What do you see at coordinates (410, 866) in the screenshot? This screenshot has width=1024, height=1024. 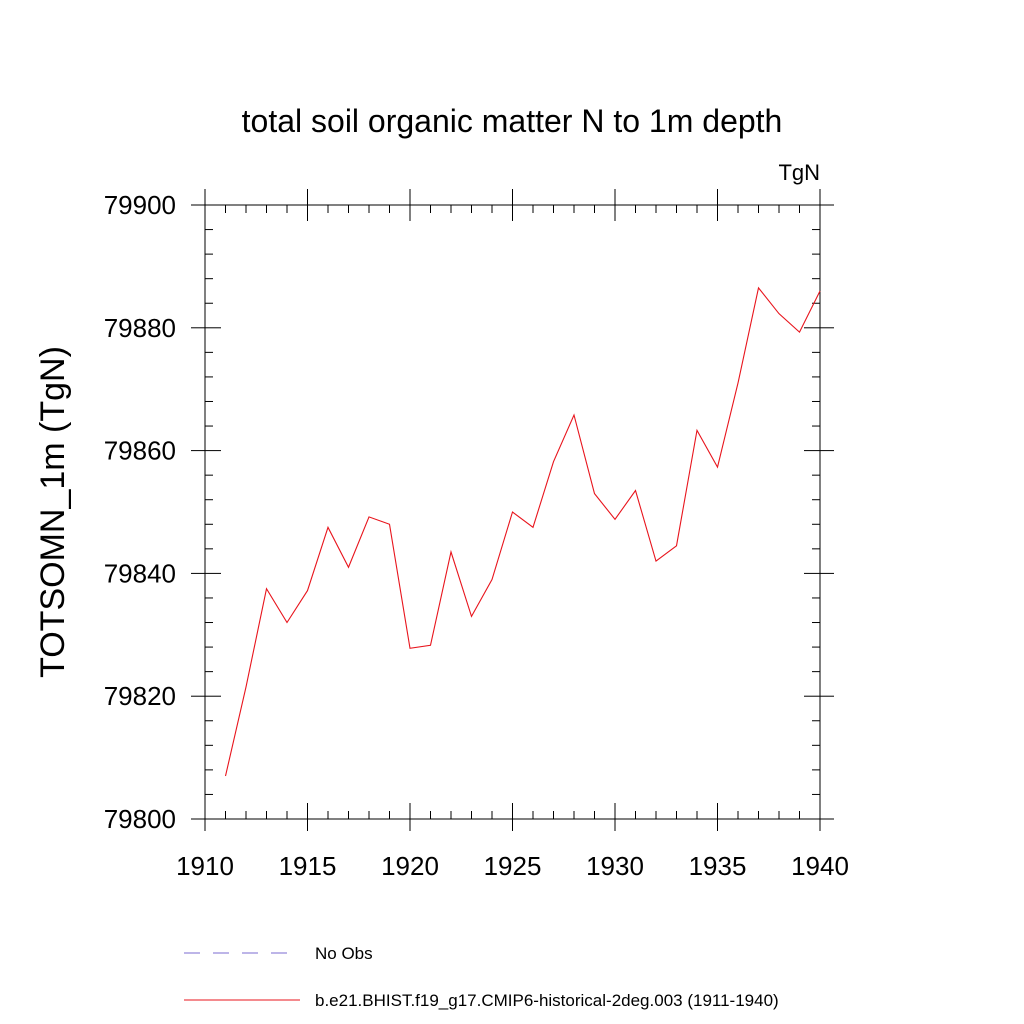 I see `x-tick-label: 1920` at bounding box center [410, 866].